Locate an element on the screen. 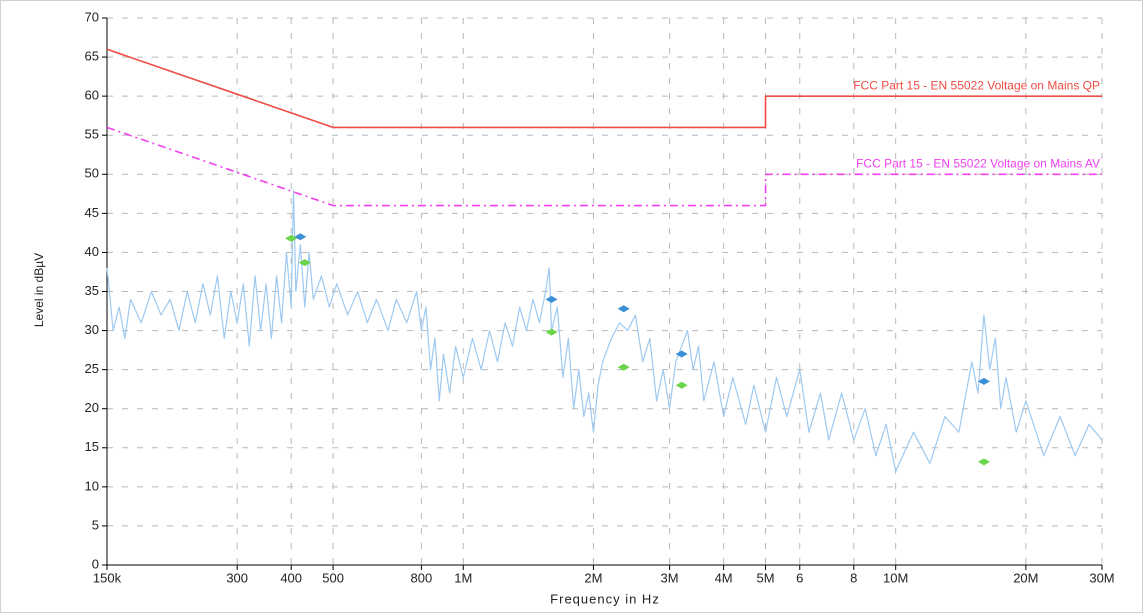 This screenshot has width=1143, height=613. y-tick-label: 10 is located at coordinates (92, 485).